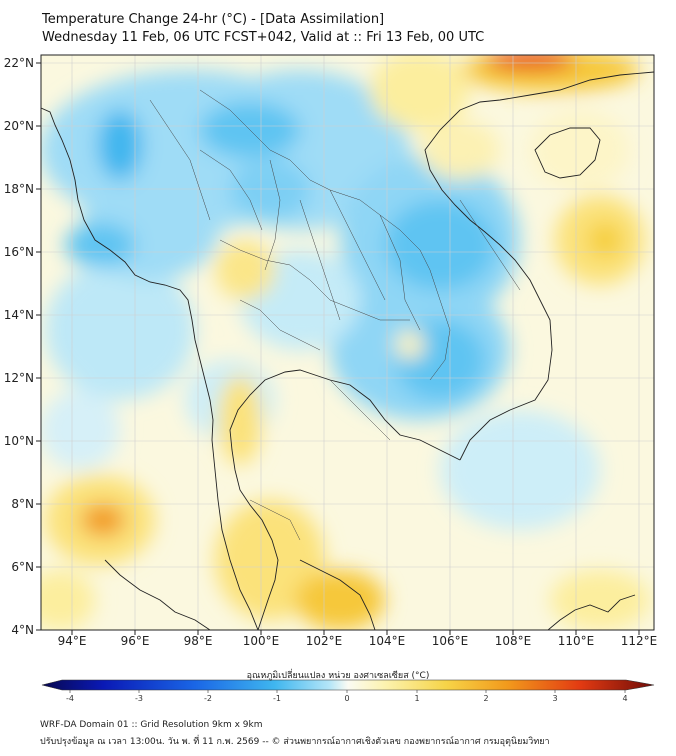 This screenshot has height=756, width=676. Describe the element at coordinates (346, 698) in the screenshot. I see `colorbar-tick-label: 0` at that location.